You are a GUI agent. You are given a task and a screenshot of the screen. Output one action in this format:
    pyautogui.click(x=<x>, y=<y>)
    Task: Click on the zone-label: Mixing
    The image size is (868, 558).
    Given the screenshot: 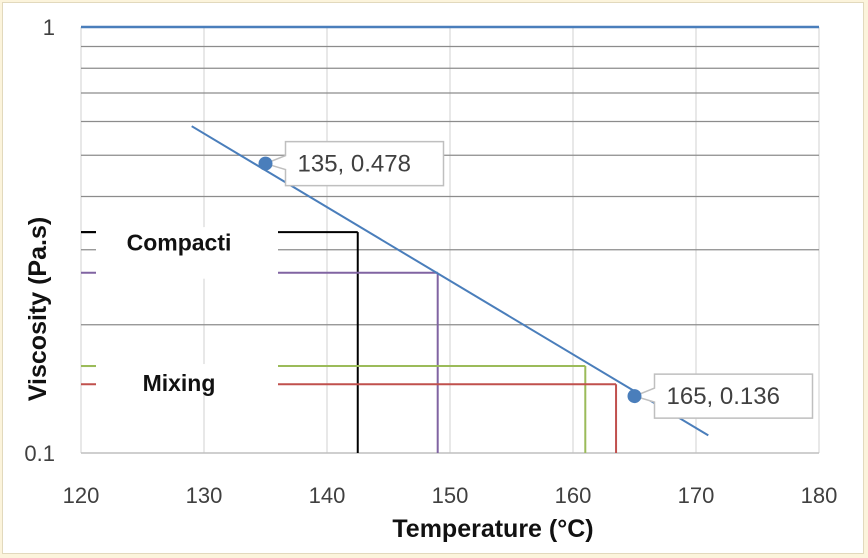 What is the action you would take?
    pyautogui.click(x=179, y=383)
    